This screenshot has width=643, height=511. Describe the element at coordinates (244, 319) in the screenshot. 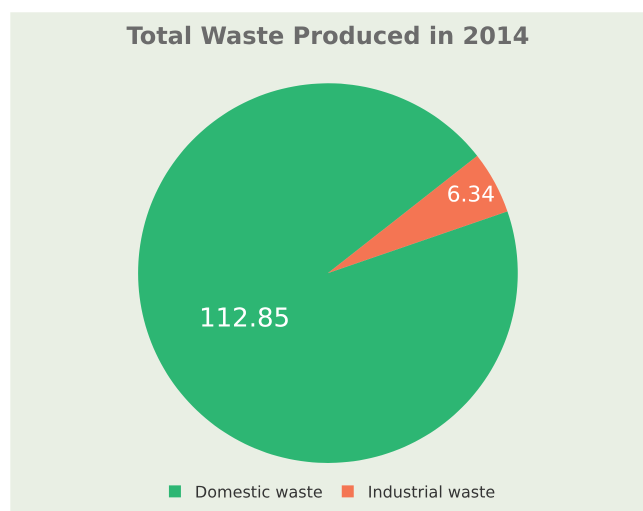

I see `data-label: 112.85` at that location.